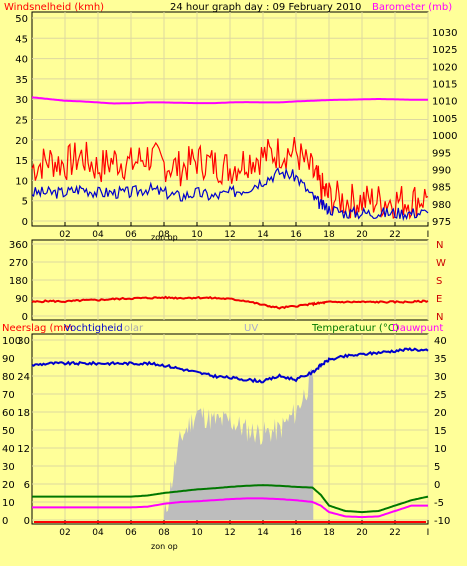  What do you see at coordinates (164, 546) in the screenshot?
I see `sunrise-label-bottom: zon op` at bounding box center [164, 546].